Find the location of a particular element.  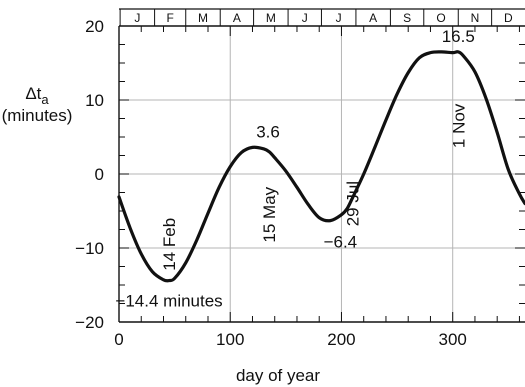

x-tick-label: 200 is located at coordinates (341, 339).